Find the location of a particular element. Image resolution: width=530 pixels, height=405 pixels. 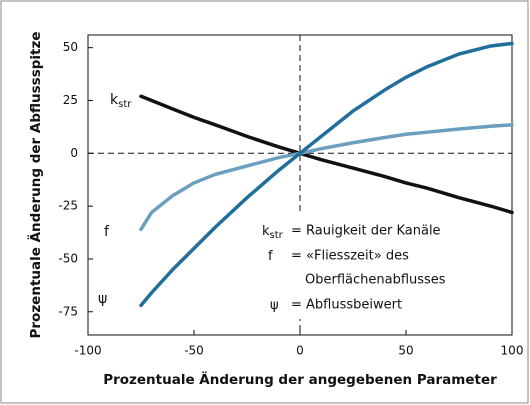

legend-symbol-text: k is located at coordinates (266, 231).